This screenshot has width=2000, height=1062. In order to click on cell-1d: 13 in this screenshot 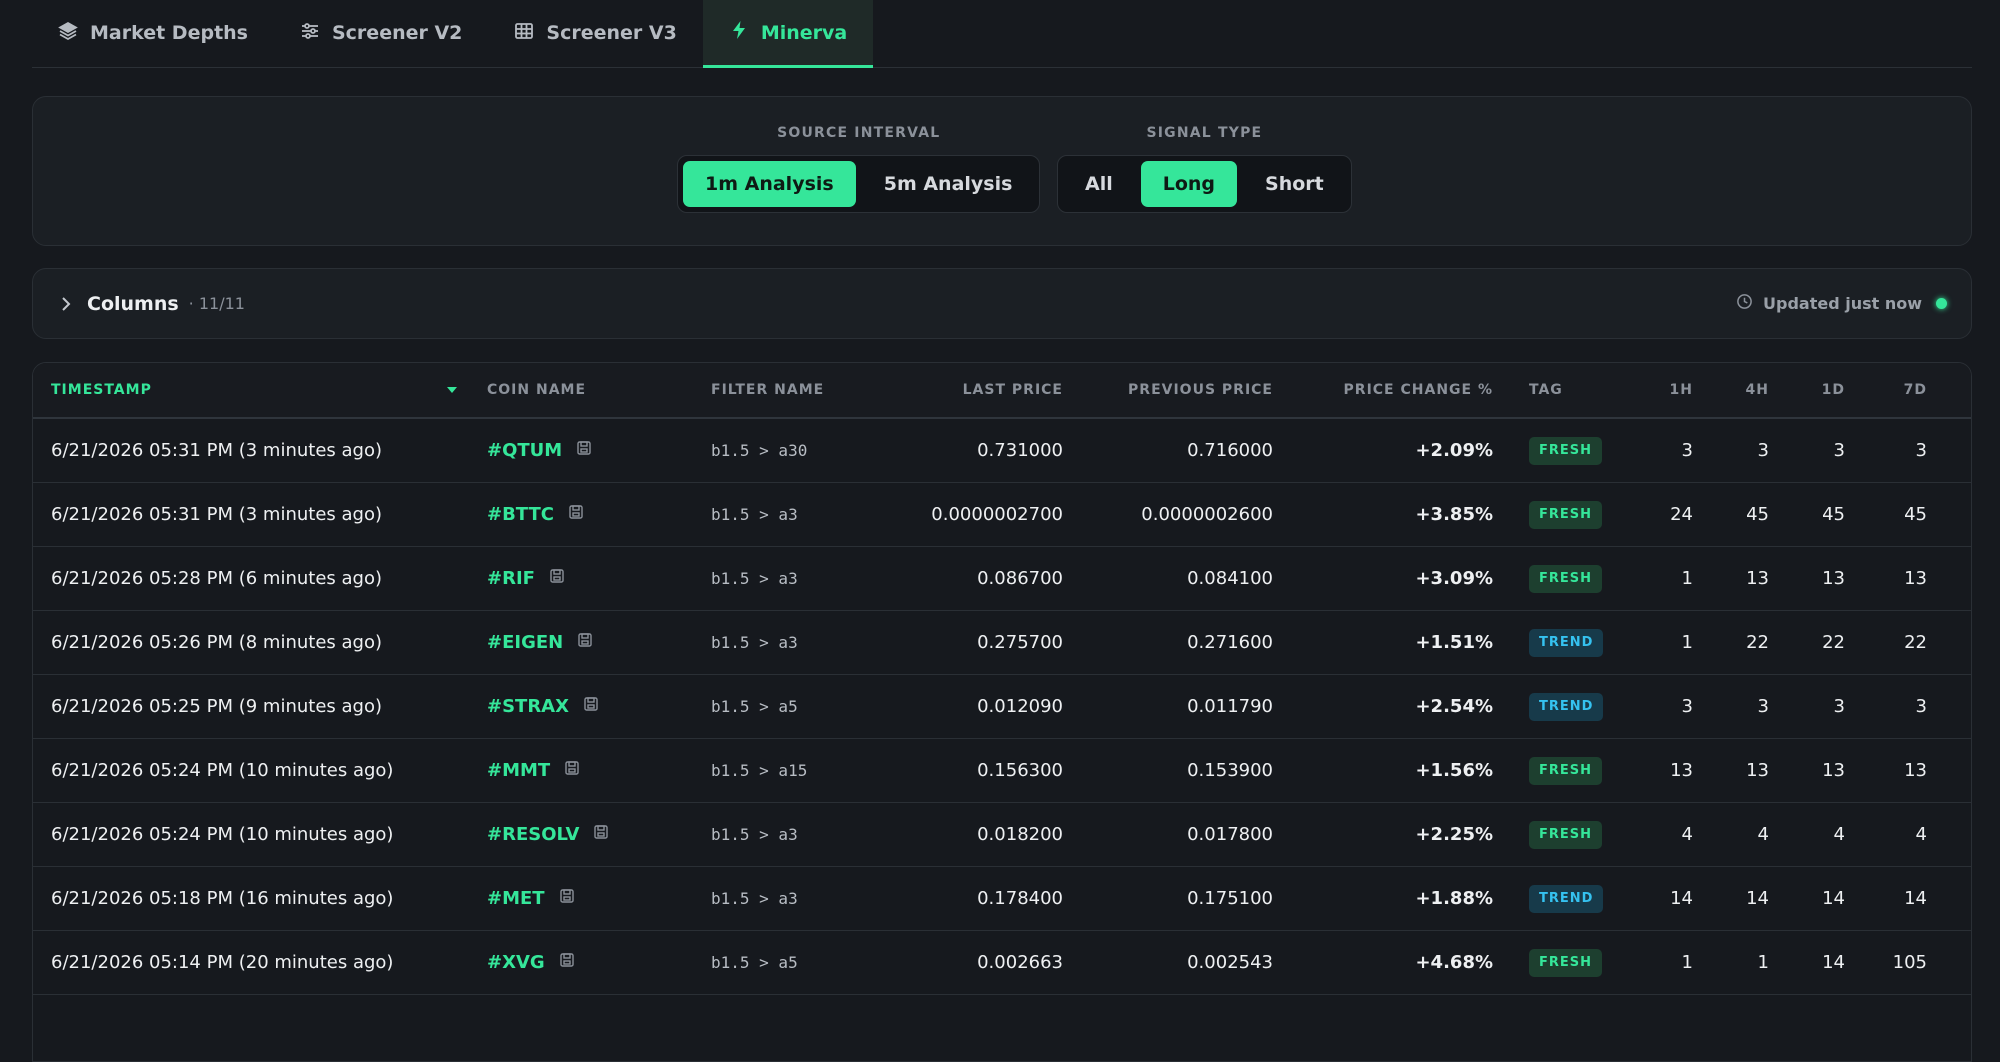, I will do `click(1833, 578)`.